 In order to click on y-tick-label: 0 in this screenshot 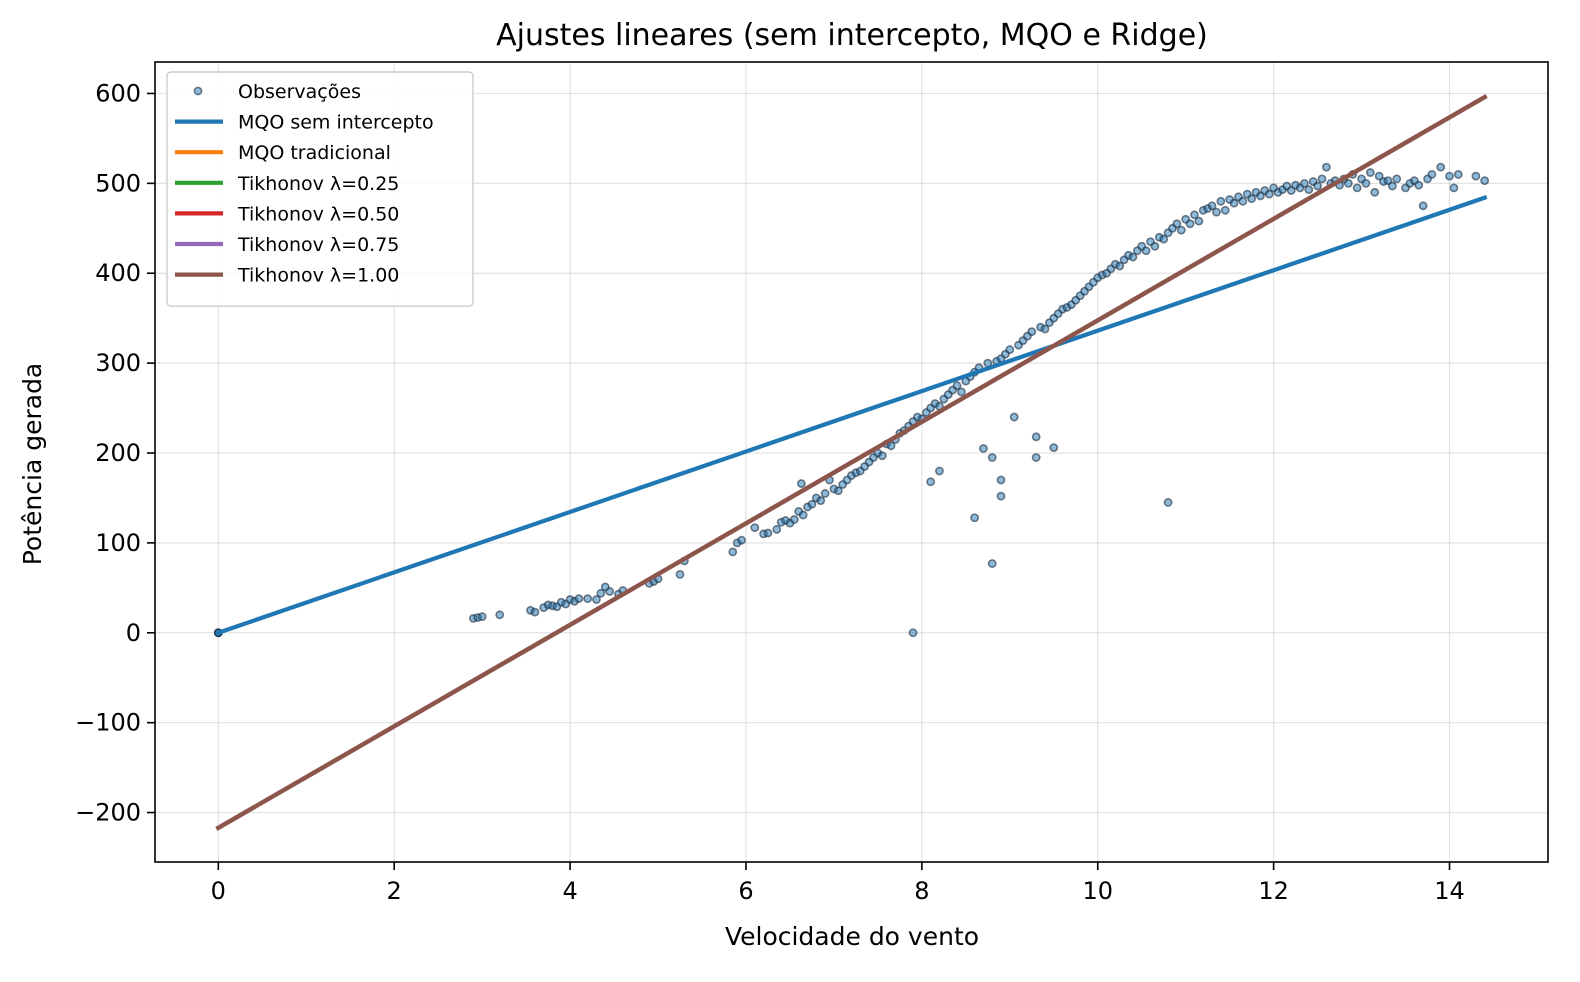, I will do `click(133, 633)`.